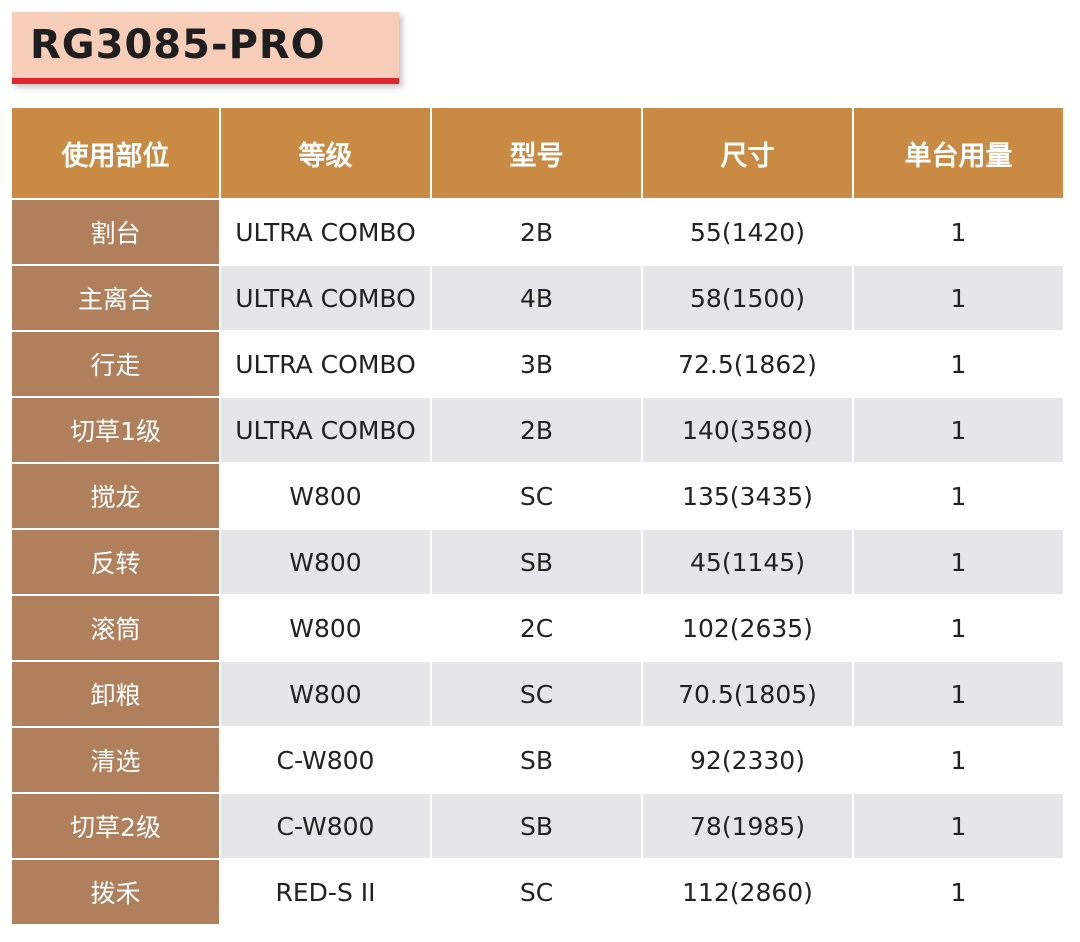  I want to click on table-row: 卸粮 W800 SC 70.5(1805) 1, so click(537, 694).